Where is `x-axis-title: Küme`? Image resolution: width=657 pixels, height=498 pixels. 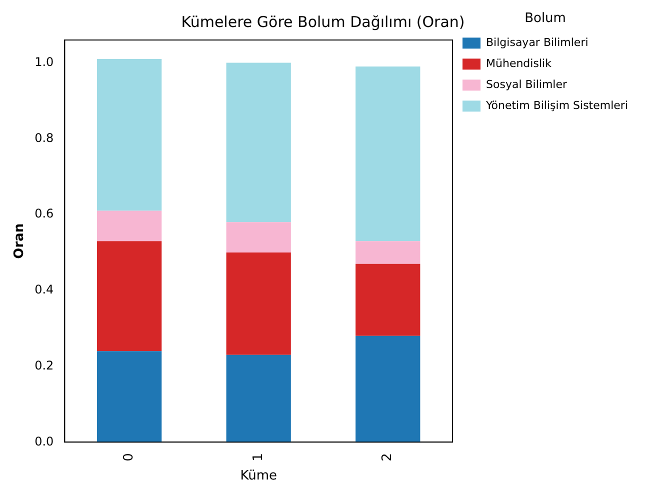 x-axis-title: Küme is located at coordinates (258, 476).